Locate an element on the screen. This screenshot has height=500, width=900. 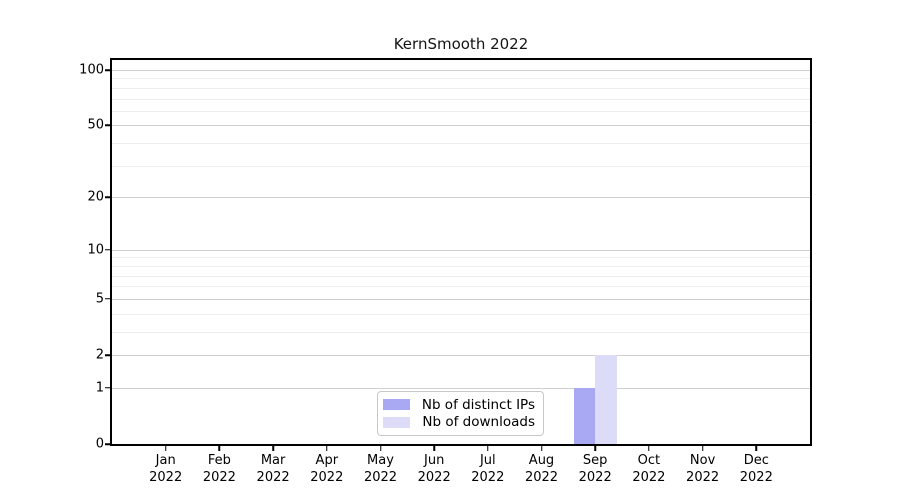
x-axis-tick-label: Jun 2022 is located at coordinates (434, 469).